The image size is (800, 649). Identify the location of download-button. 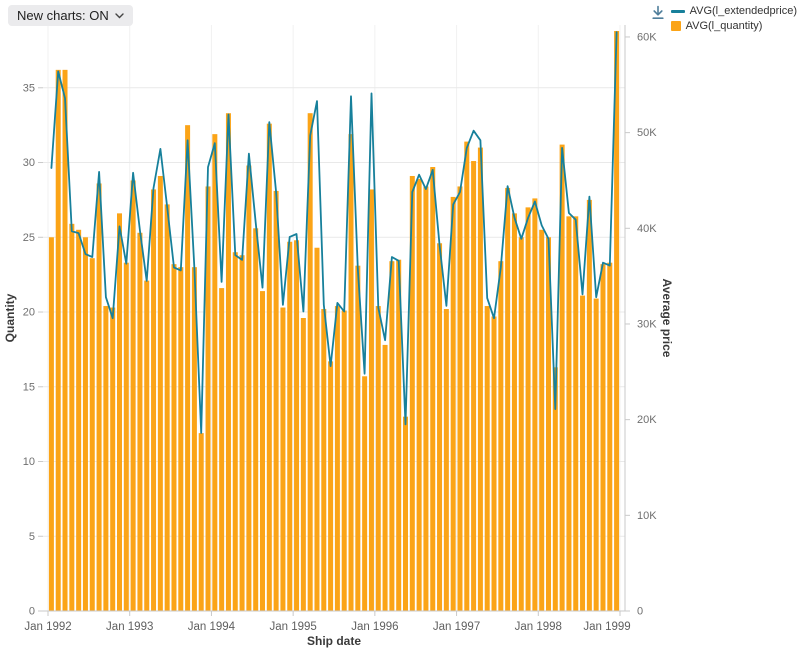
(658, 14).